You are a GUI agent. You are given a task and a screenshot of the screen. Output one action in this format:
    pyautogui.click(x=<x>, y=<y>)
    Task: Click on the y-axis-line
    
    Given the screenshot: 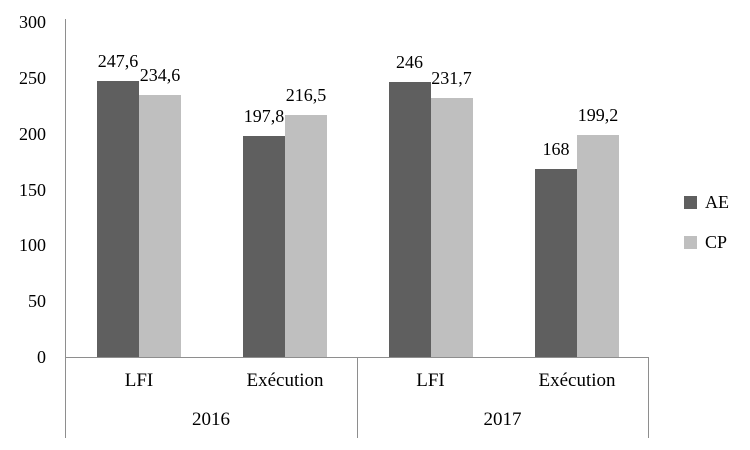 What is the action you would take?
    pyautogui.click(x=65, y=228)
    